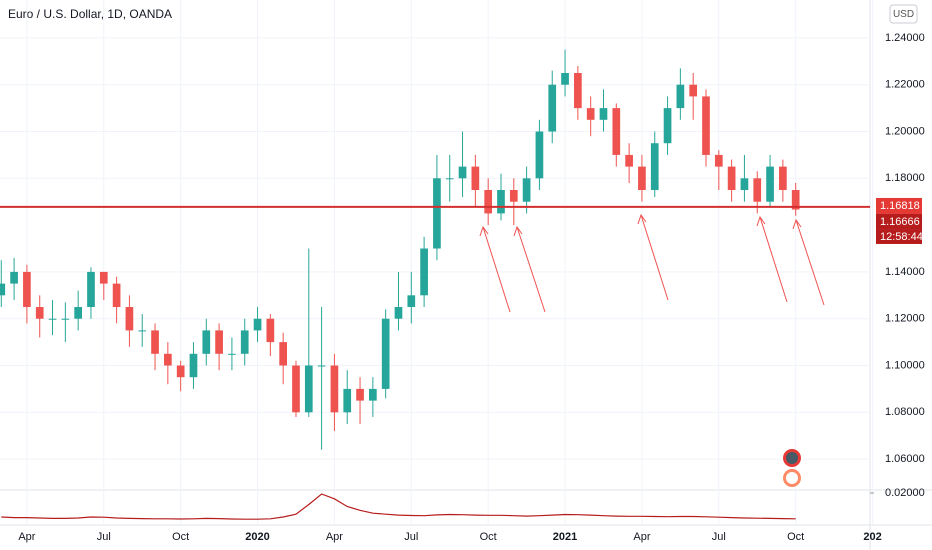 This screenshot has height=550, width=932. What do you see at coordinates (565, 537) in the screenshot?
I see `x-tick-label: 2021` at bounding box center [565, 537].